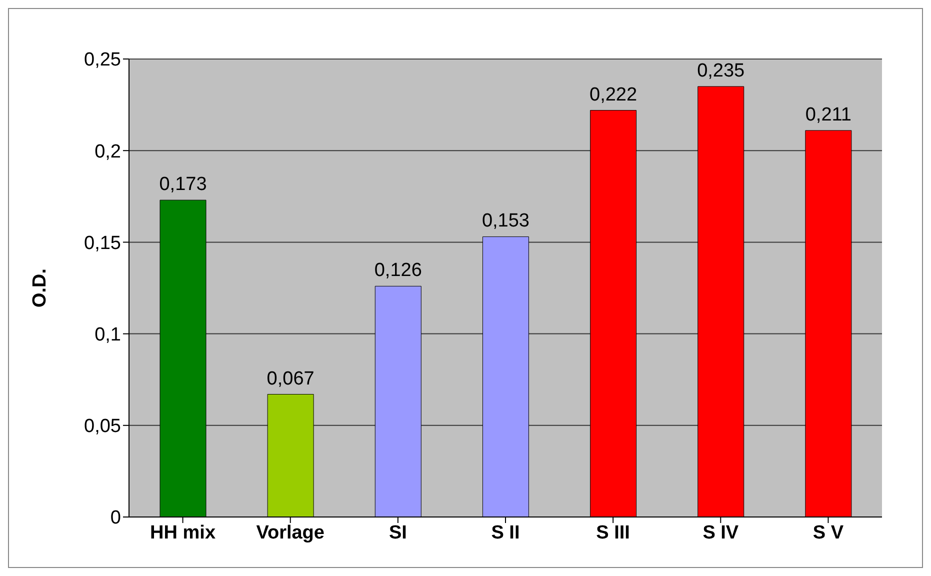 Image resolution: width=931 pixels, height=576 pixels. I want to click on x-tick-label: S II, so click(505, 533).